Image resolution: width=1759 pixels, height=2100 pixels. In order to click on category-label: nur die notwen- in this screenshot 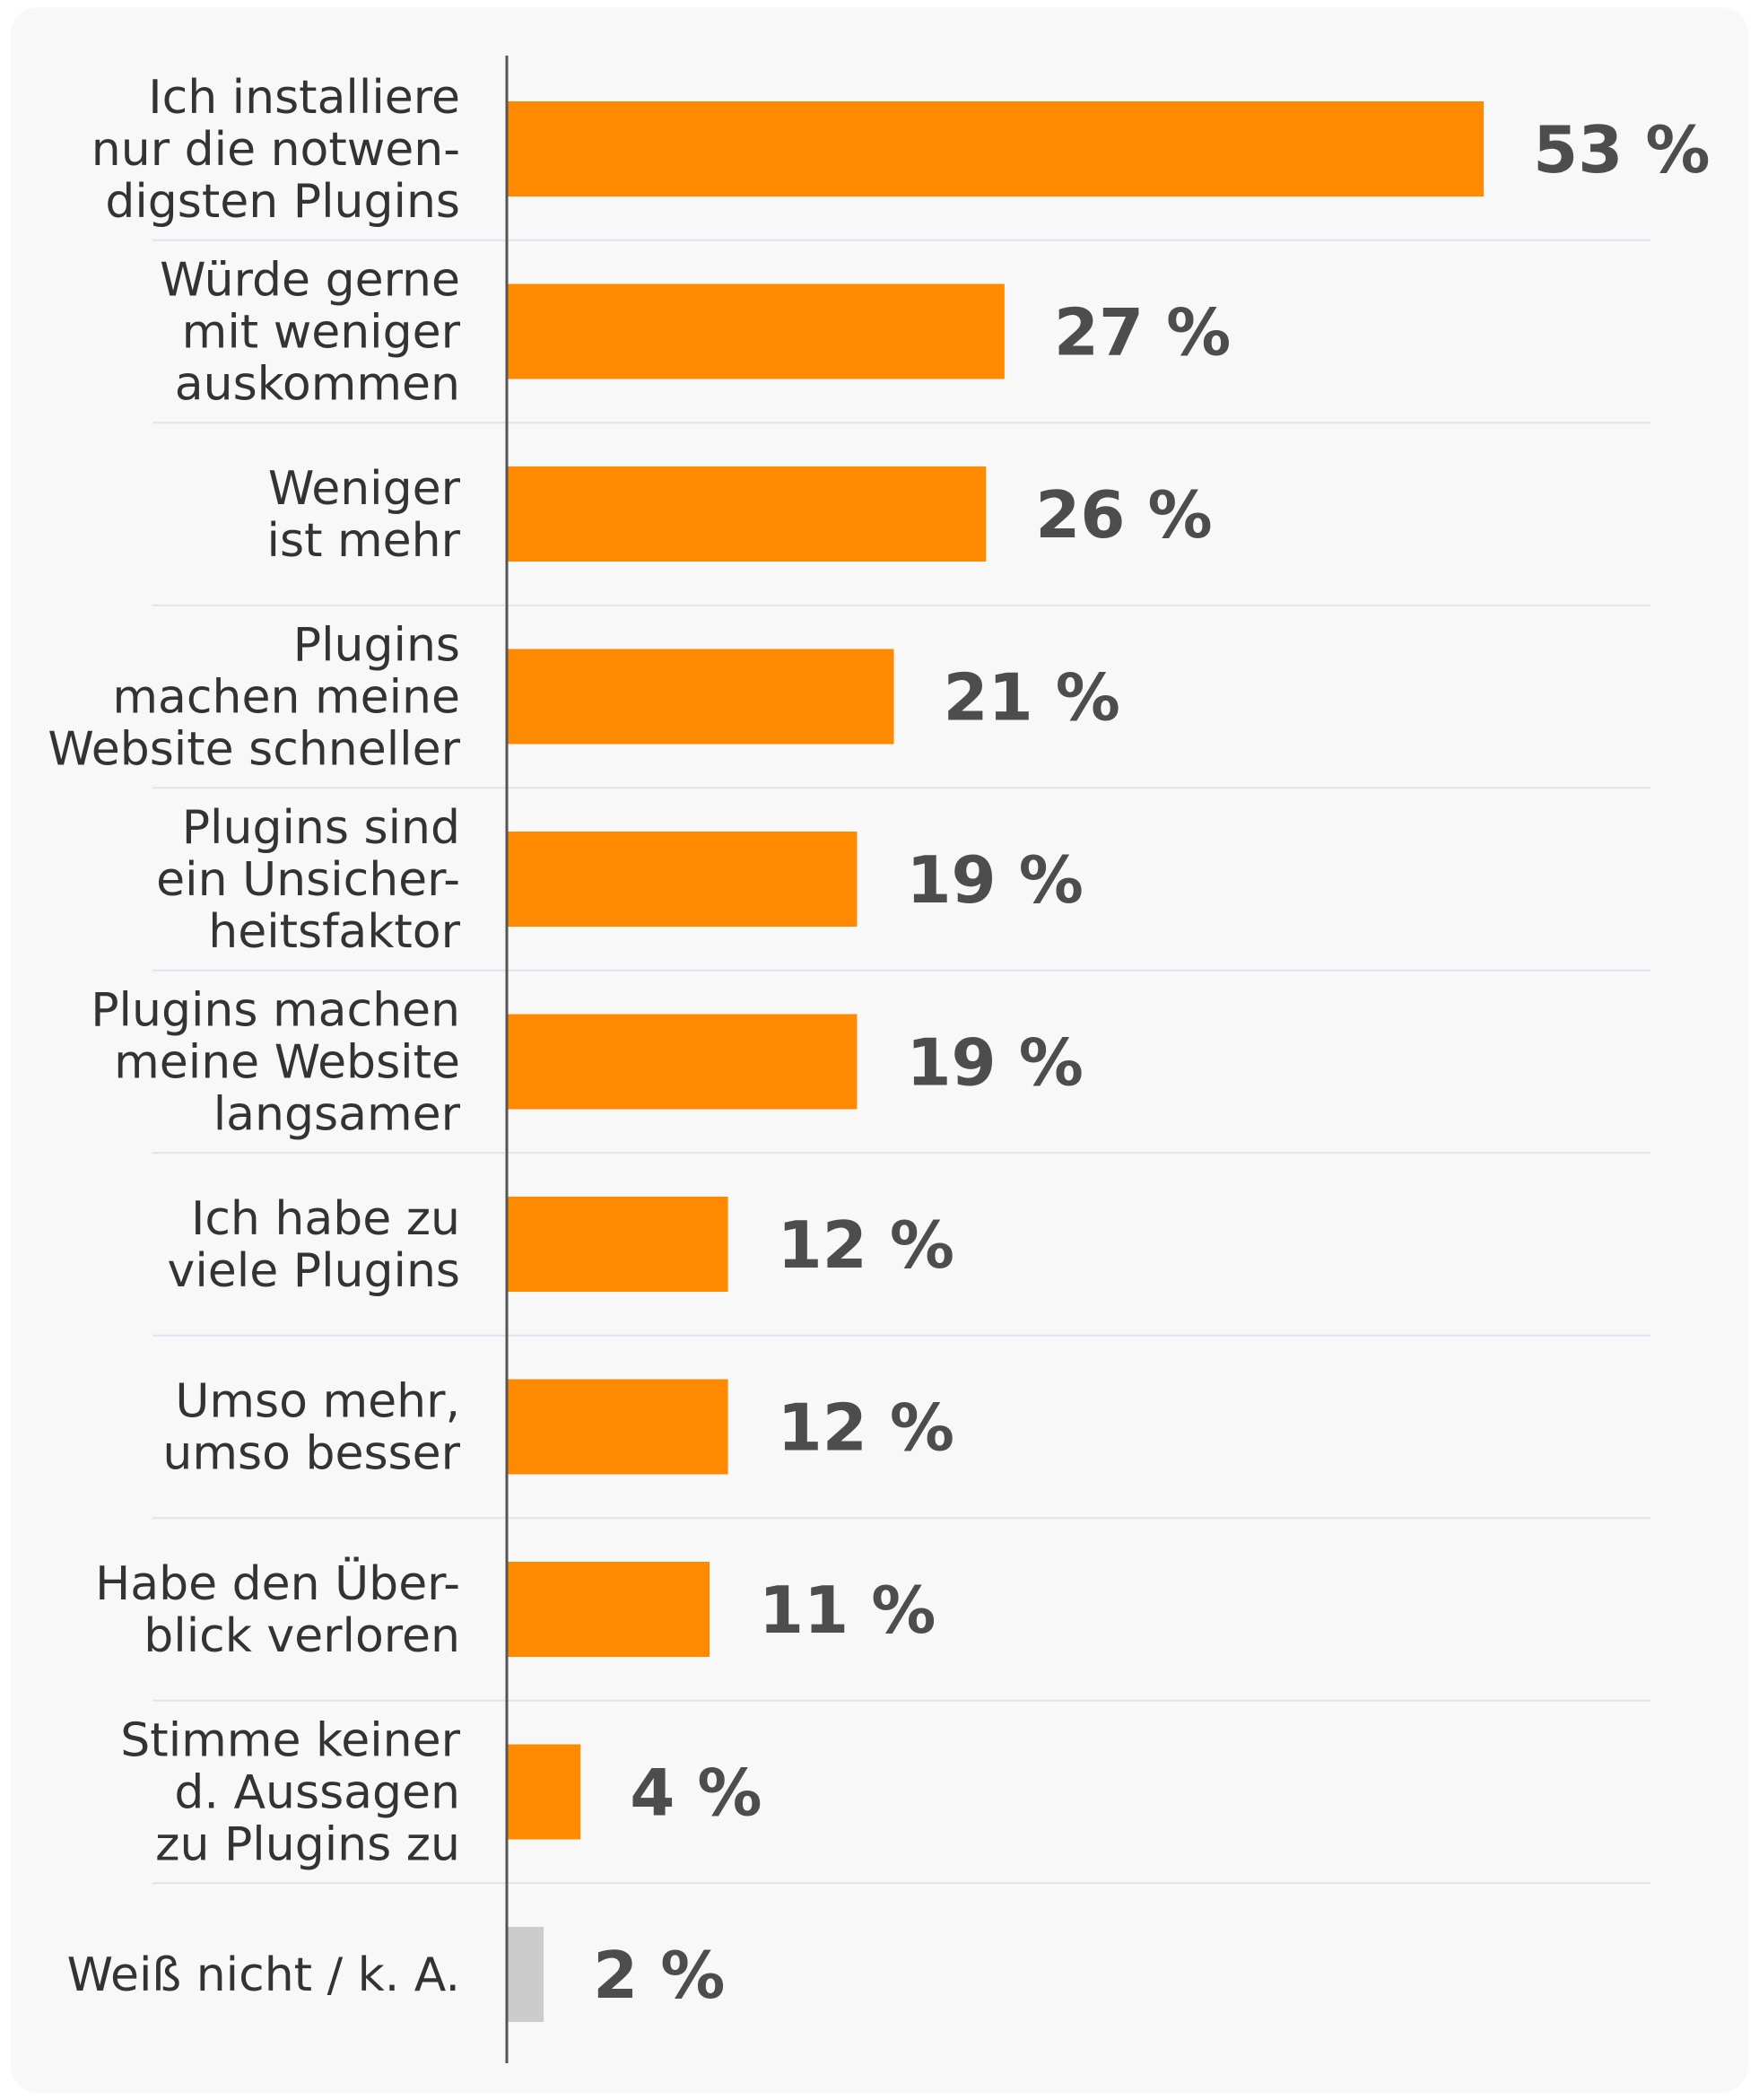, I will do `click(275, 150)`.